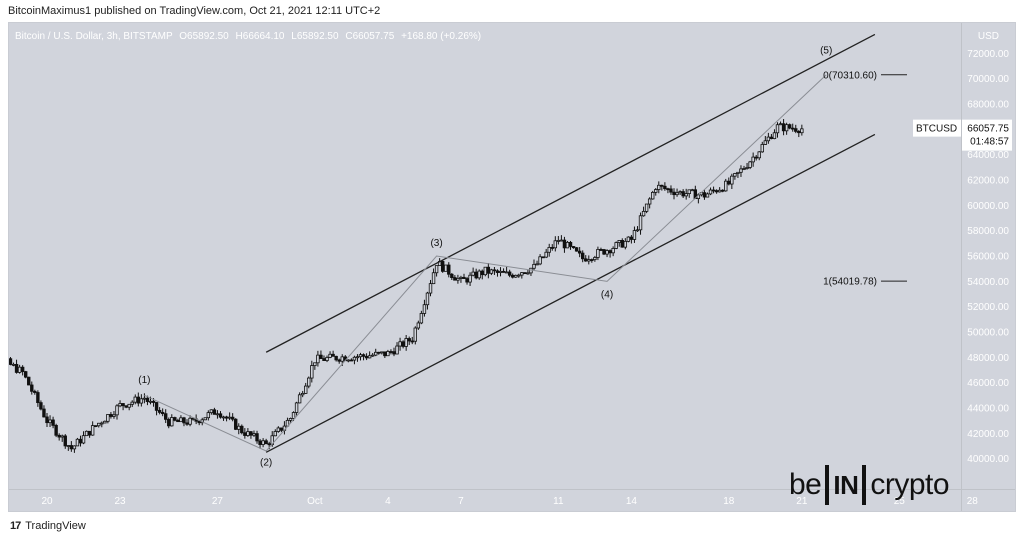 The height and width of the screenshot is (542, 1024). What do you see at coordinates (988, 282) in the screenshot?
I see `price-tick-label: 54000.00` at bounding box center [988, 282].